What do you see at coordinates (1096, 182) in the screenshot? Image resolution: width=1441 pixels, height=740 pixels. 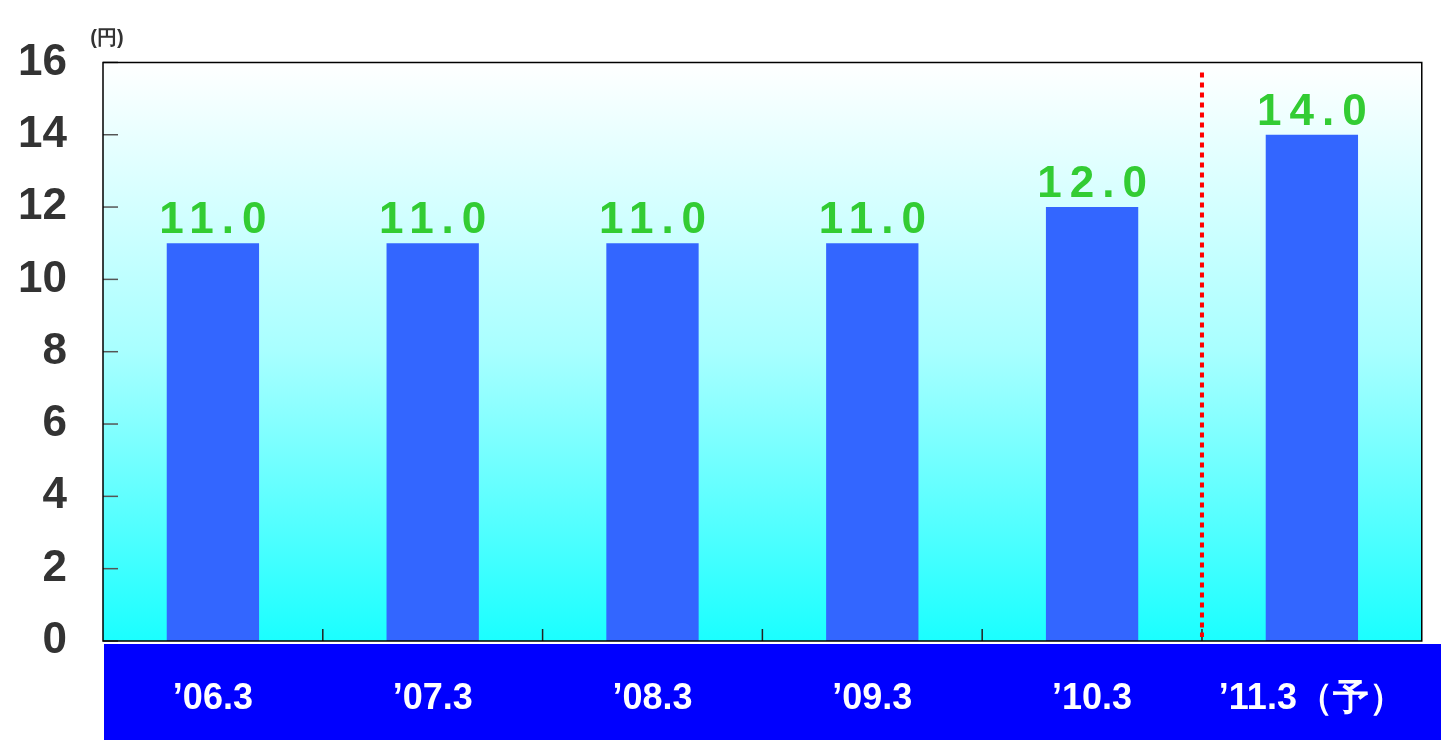 I see `data-label: 12.0` at bounding box center [1096, 182].